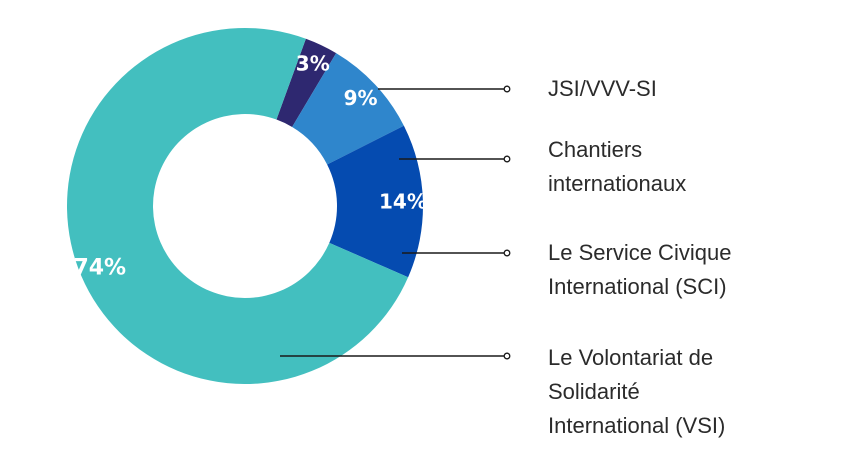  Describe the element at coordinates (507, 89) in the screenshot. I see `leader-dot-jsi-vvv-si` at that location.